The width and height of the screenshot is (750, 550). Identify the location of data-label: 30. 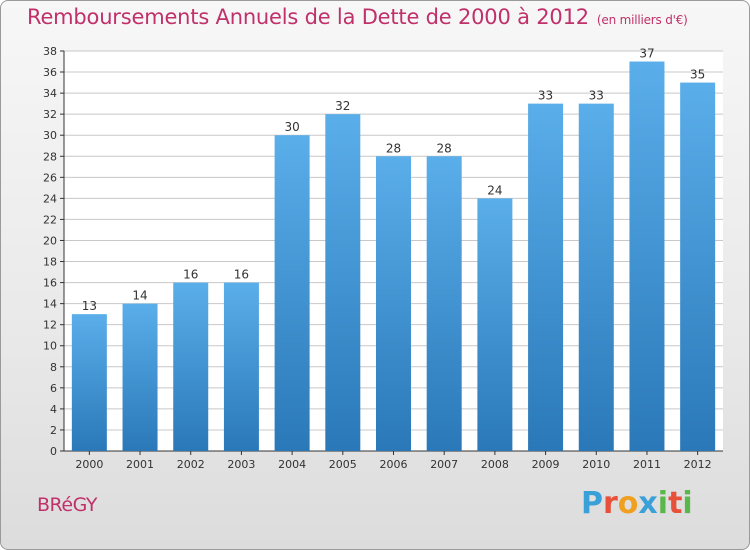
(291, 127).